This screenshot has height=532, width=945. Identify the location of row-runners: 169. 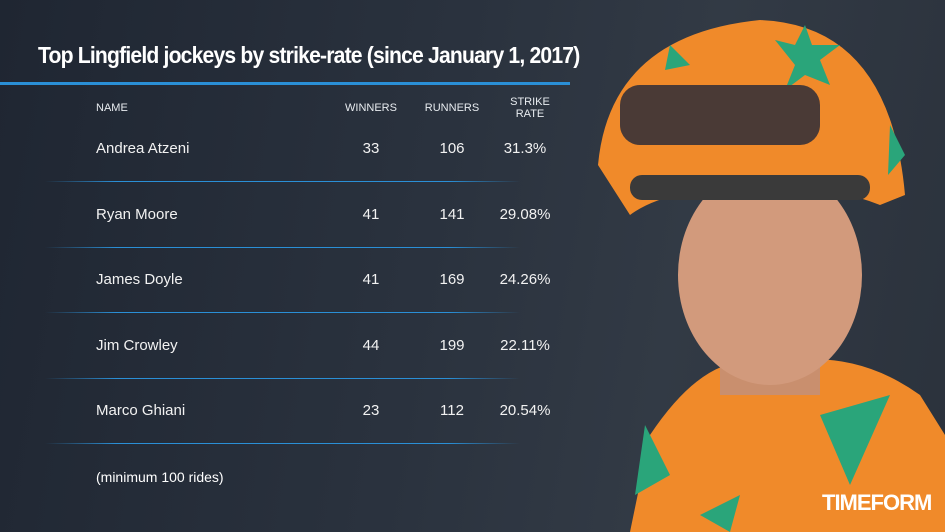
(452, 279).